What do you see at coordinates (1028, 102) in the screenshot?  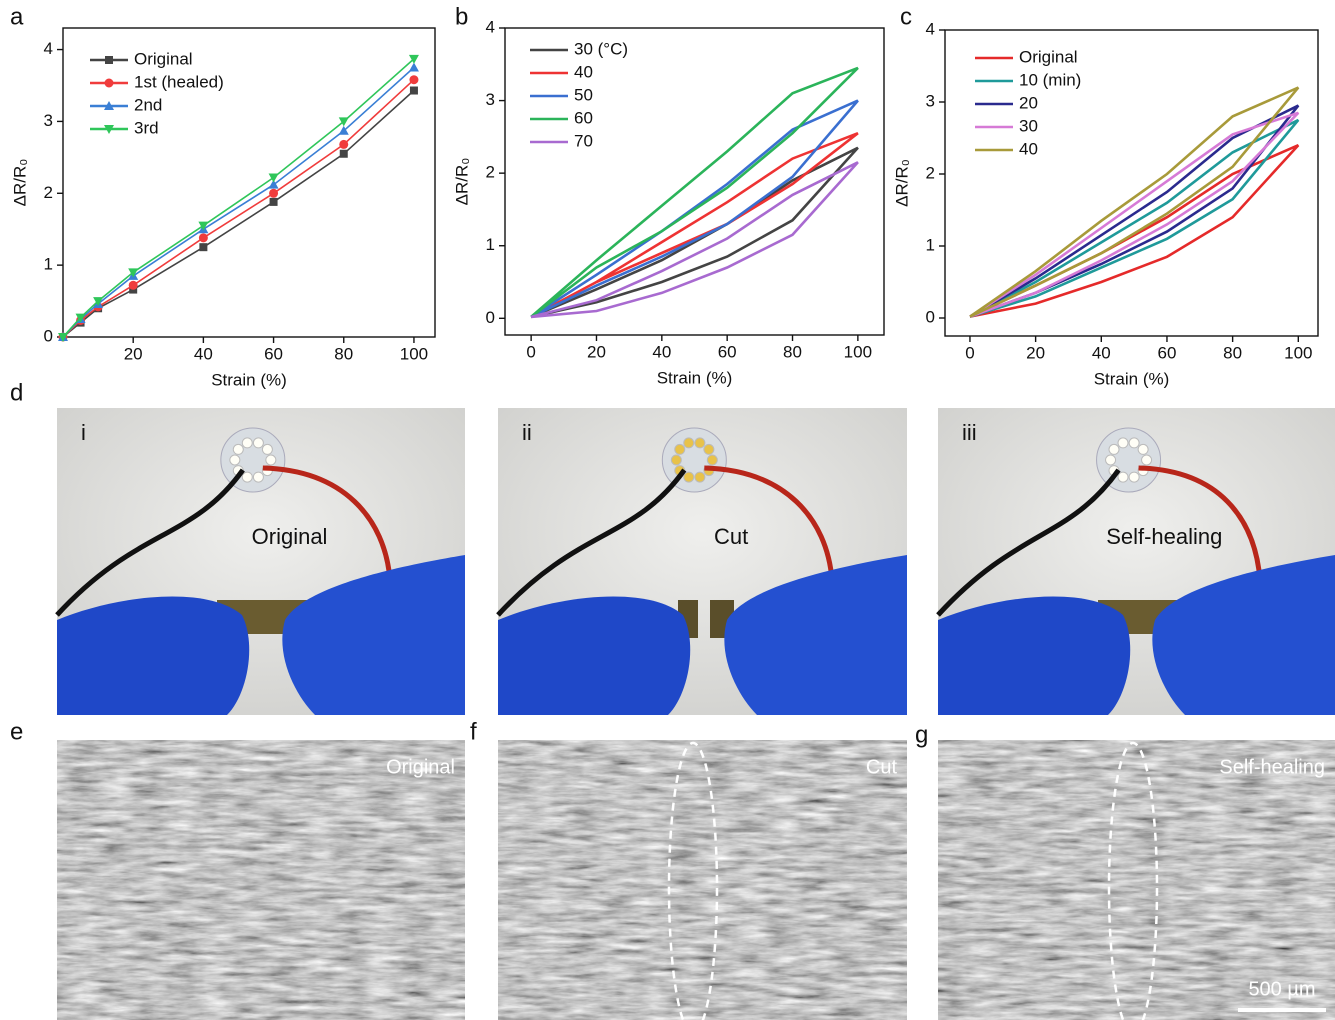 I see `legend-label: 20` at bounding box center [1028, 102].